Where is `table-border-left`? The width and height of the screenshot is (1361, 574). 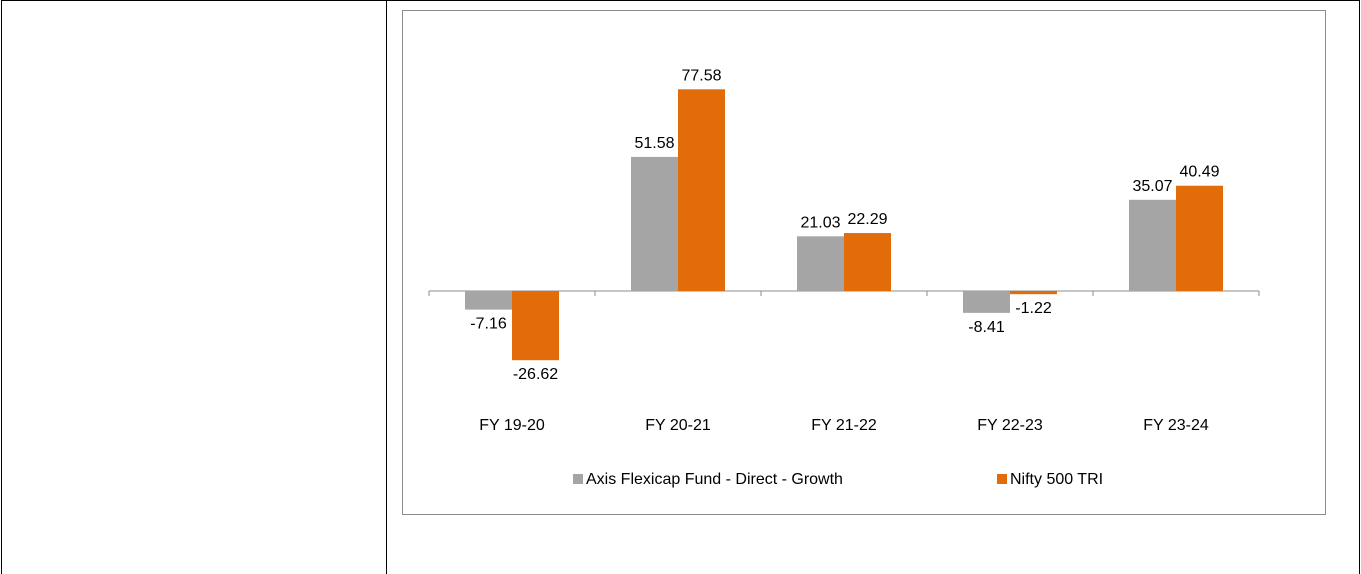 table-border-left is located at coordinates (1, 287).